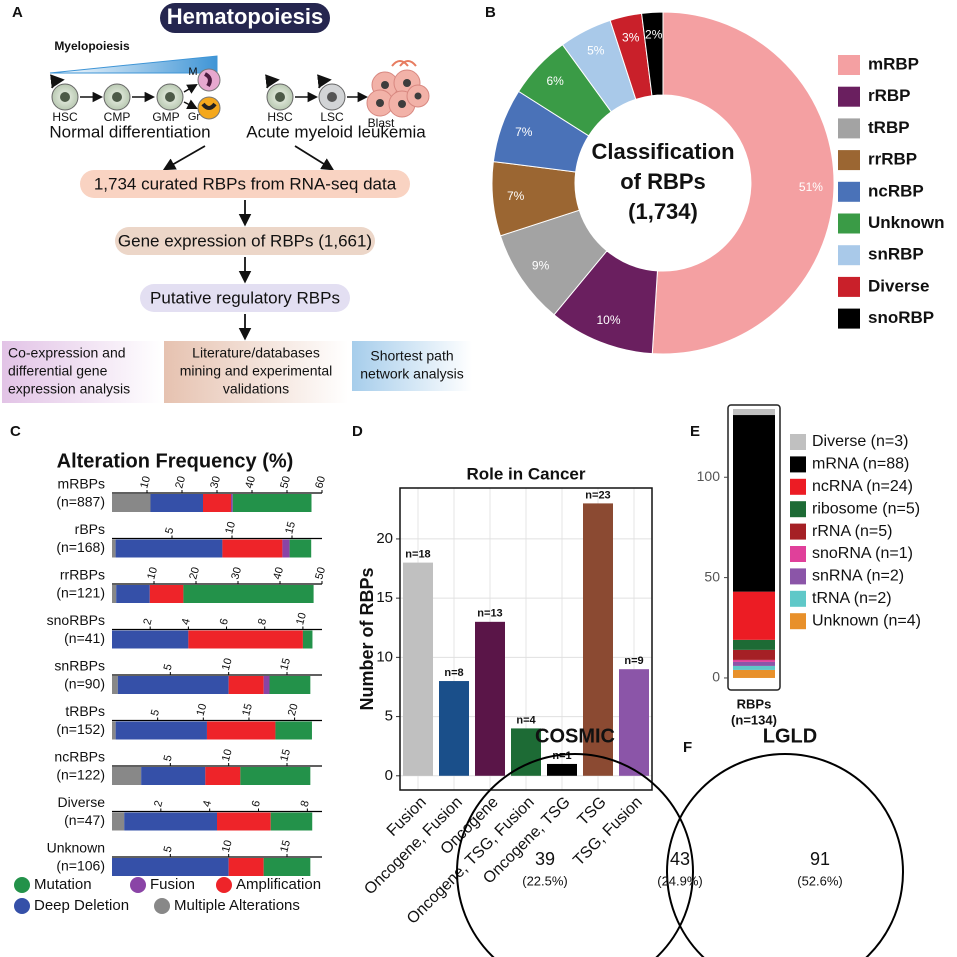  What do you see at coordinates (145, 482) in the screenshot?
I see `x-tick-label: 10` at bounding box center [145, 482].